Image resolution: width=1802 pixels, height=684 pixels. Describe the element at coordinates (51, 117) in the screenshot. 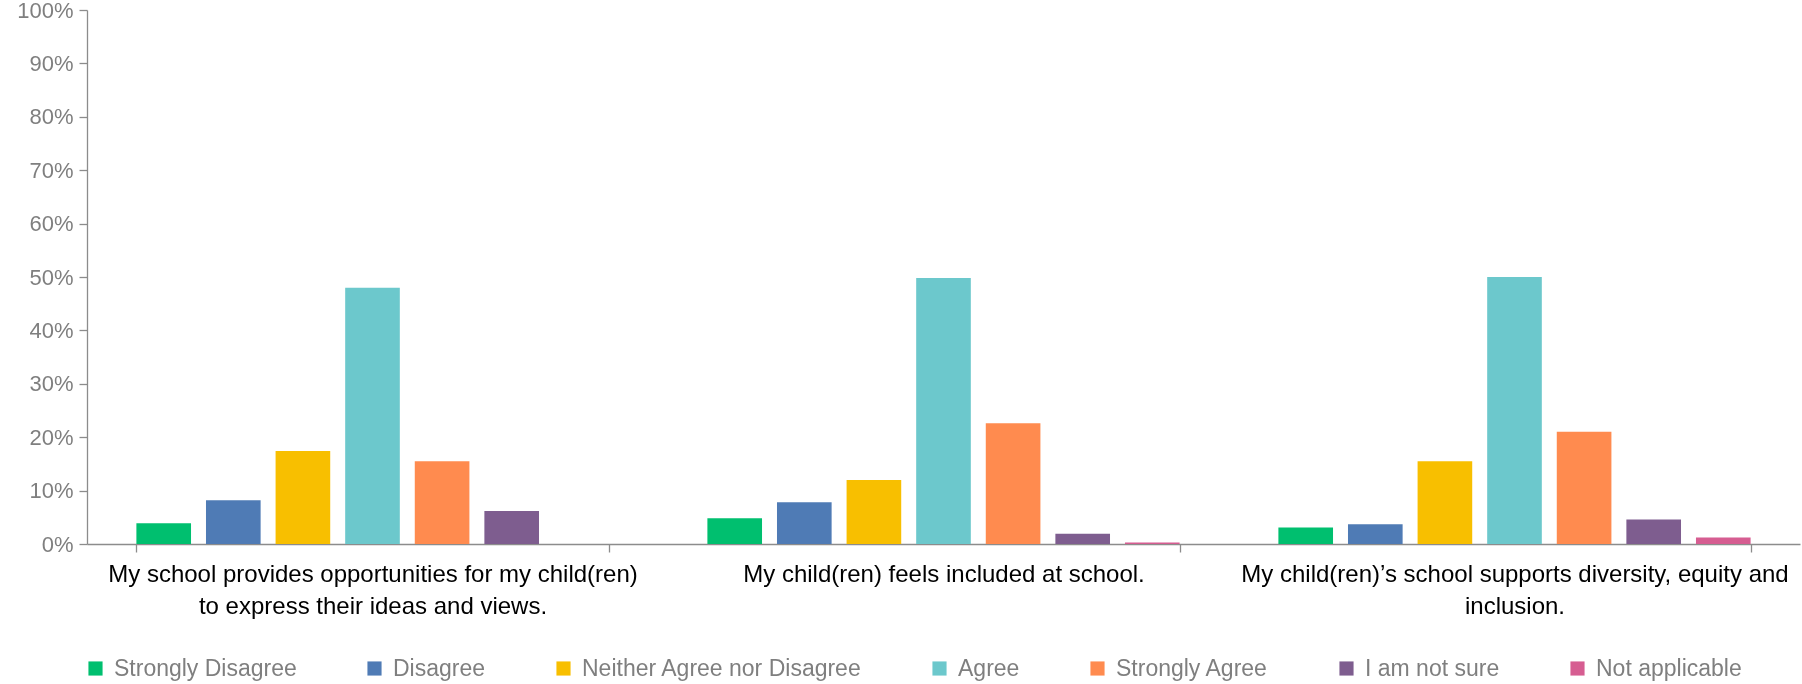

I see `y-tick-label: 80%` at that location.